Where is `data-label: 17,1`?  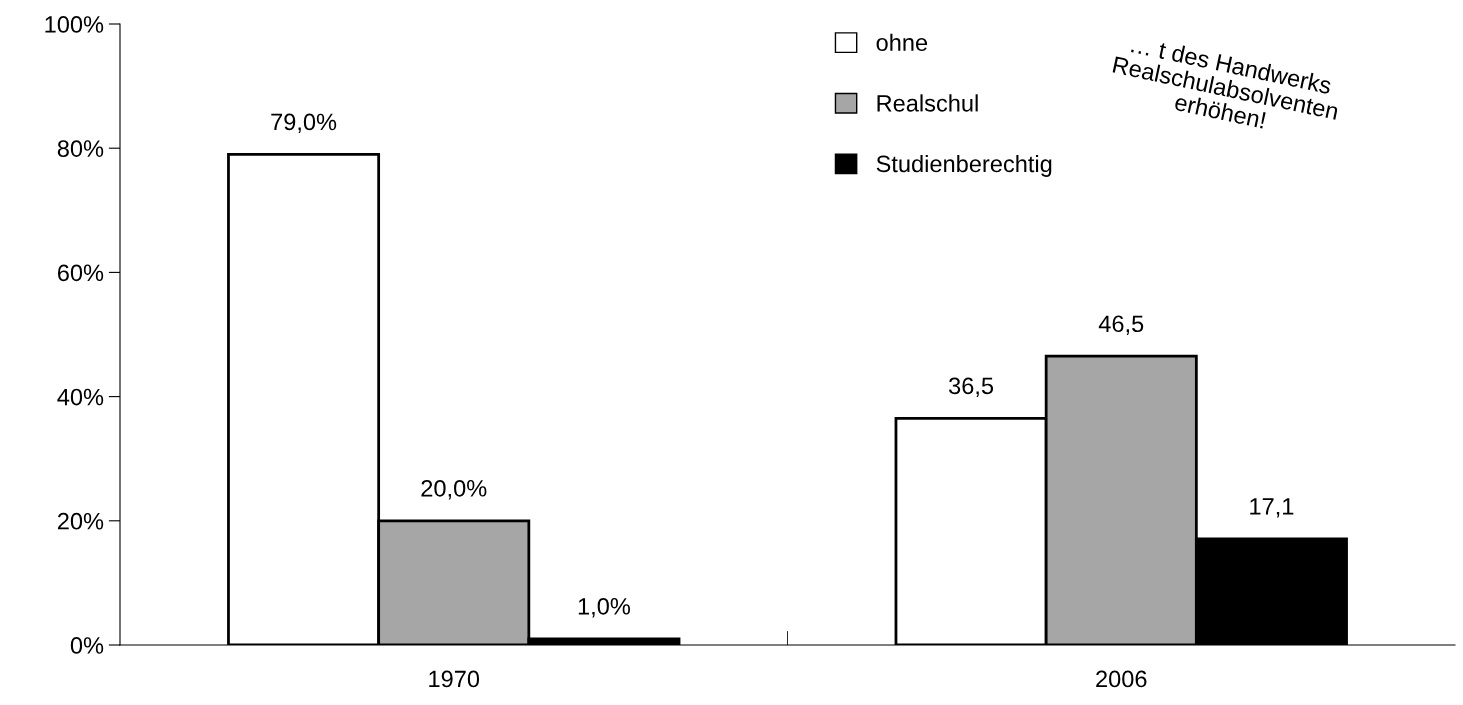
data-label: 17,1 is located at coordinates (1272, 508).